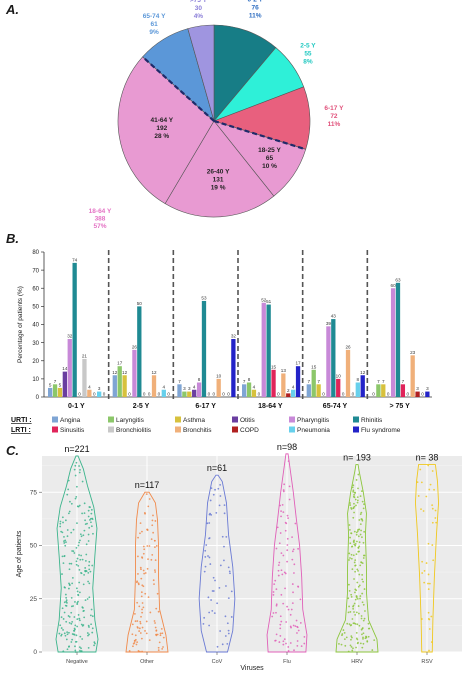 This screenshot has height=690, width=470. Describe the element at coordinates (35, 362) in the screenshot. I see `bar-y-tick-label: 20` at that location.